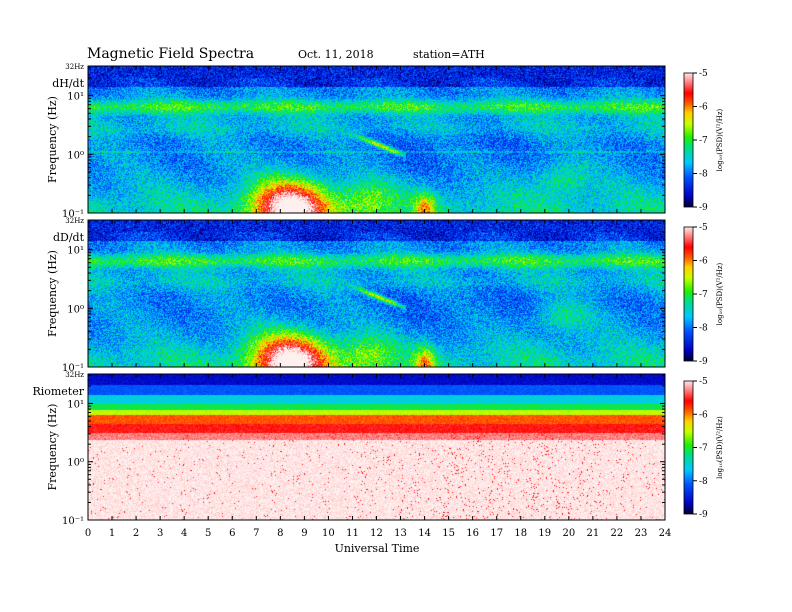  I want to click on x-tick-label: 1, so click(112, 533).